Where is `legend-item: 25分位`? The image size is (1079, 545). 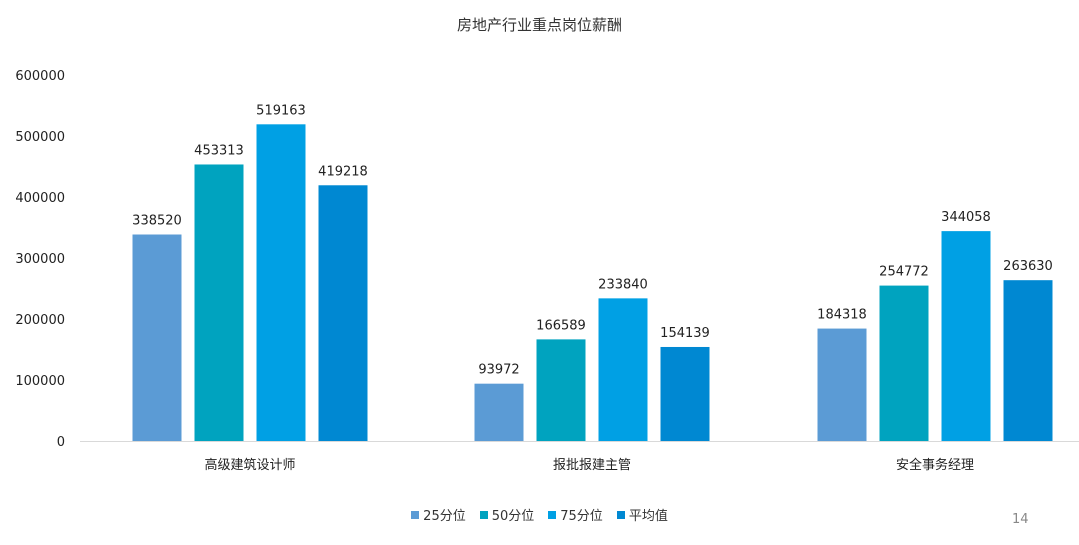
legend-item: 25分位 is located at coordinates (438, 514).